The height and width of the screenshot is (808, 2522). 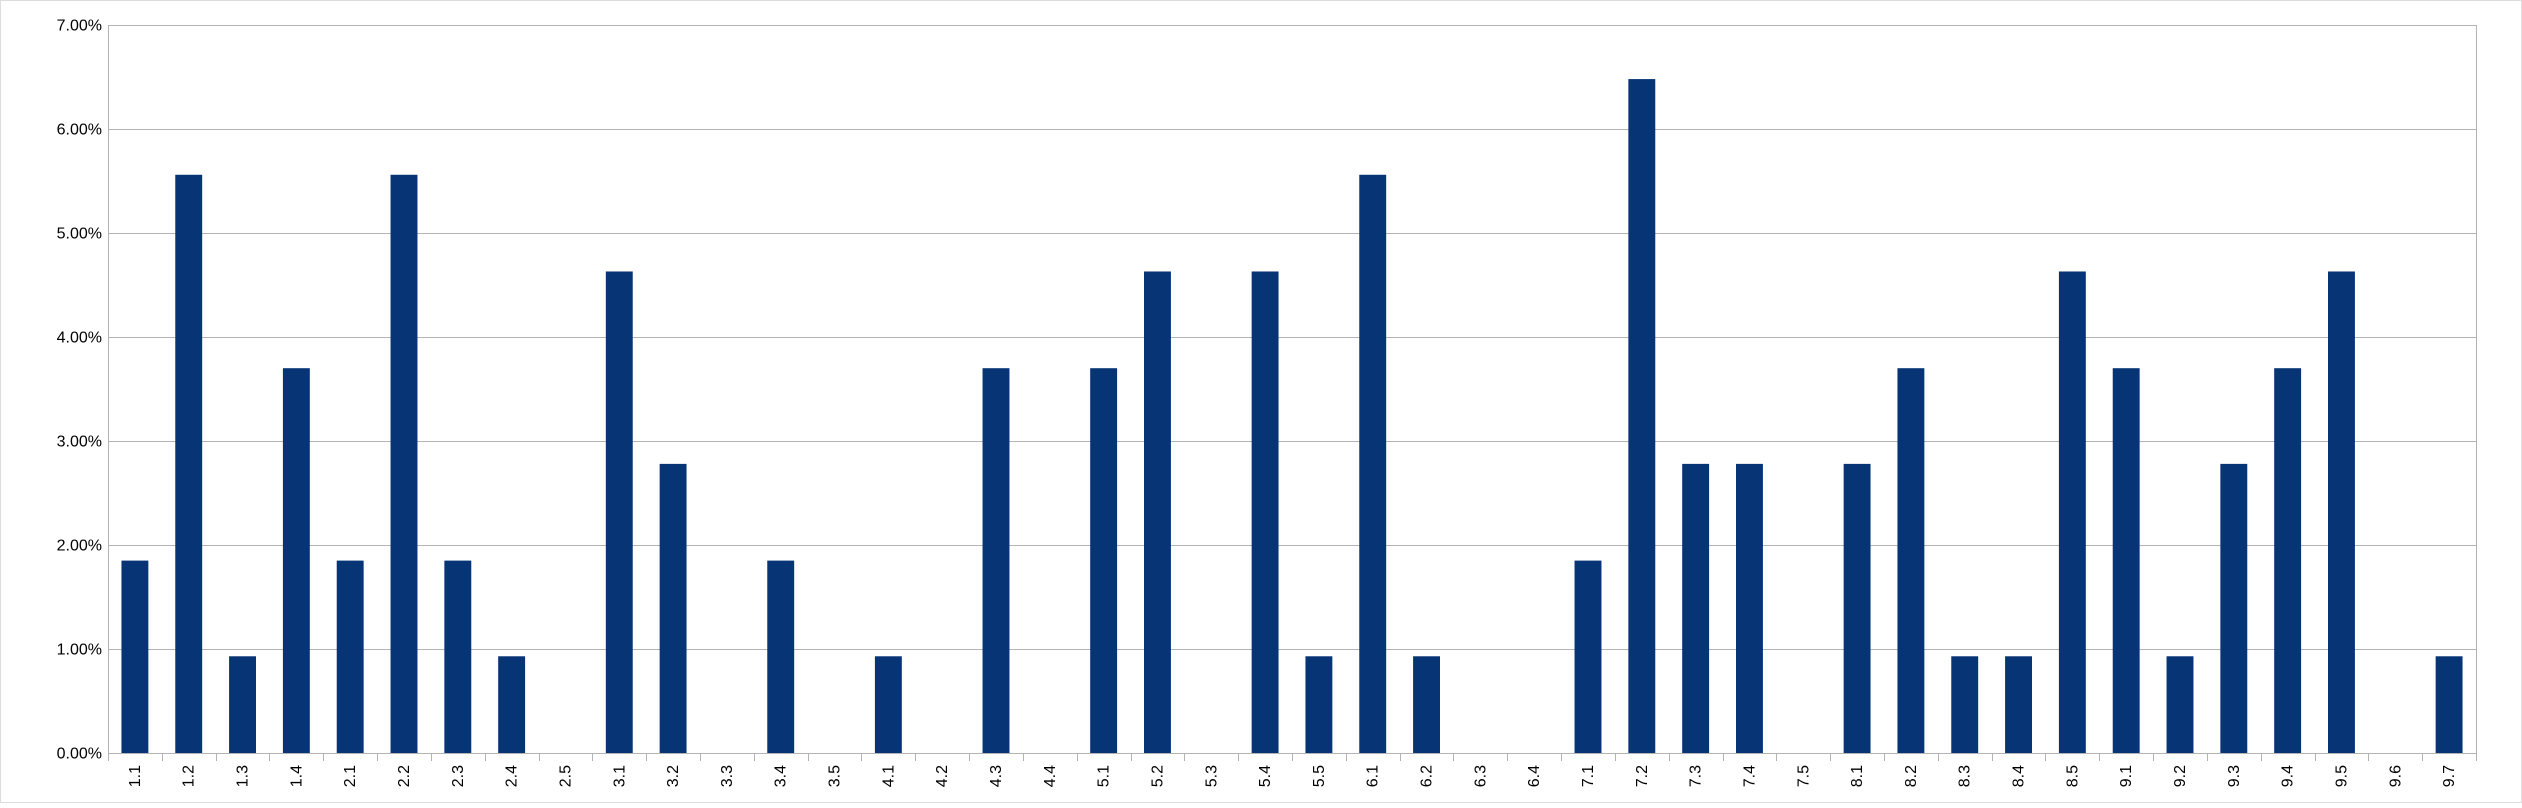 What do you see at coordinates (1534, 776) in the screenshot?
I see `x-tick-label: 6.4` at bounding box center [1534, 776].